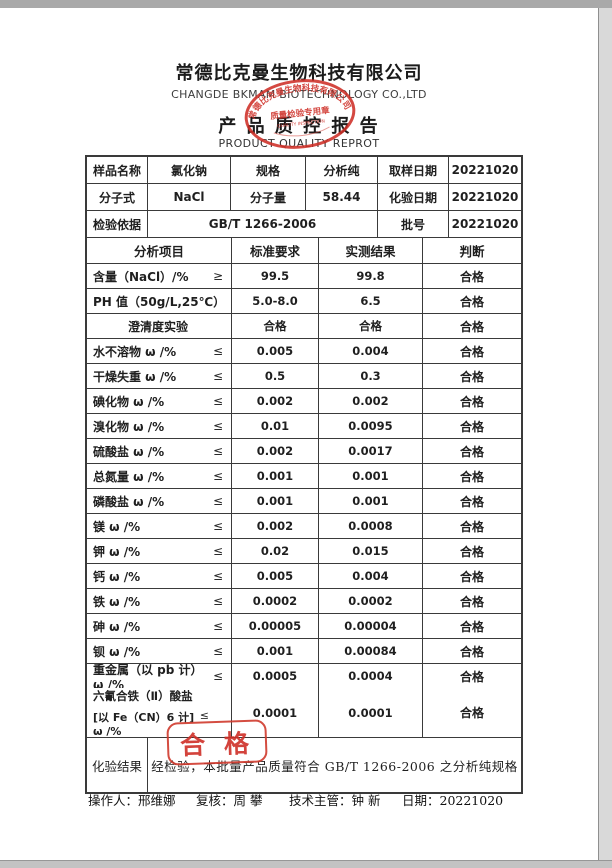 This screenshot has width=612, height=868. What do you see at coordinates (275, 250) in the screenshot?
I see `col-header-standard: 标准要求` at bounding box center [275, 250].